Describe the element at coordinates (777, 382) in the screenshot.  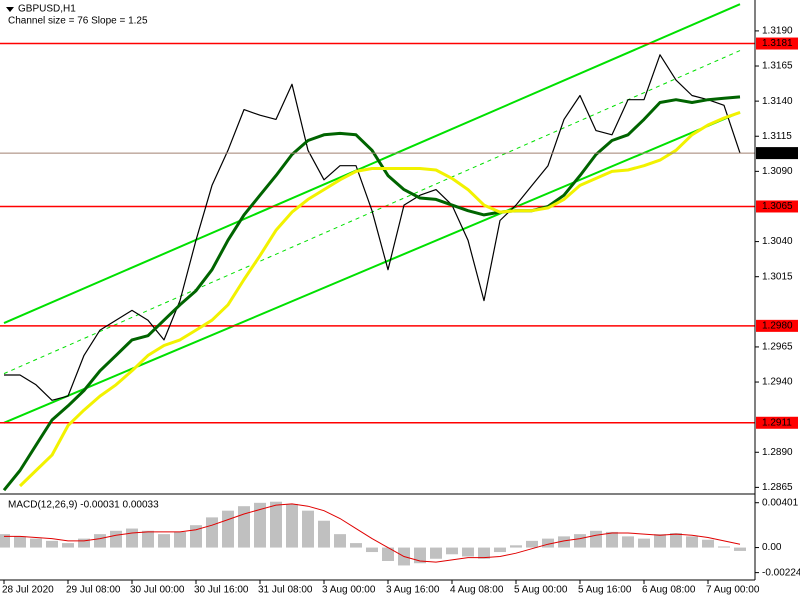
I see `y-tick-label: 1.2940` at that location.